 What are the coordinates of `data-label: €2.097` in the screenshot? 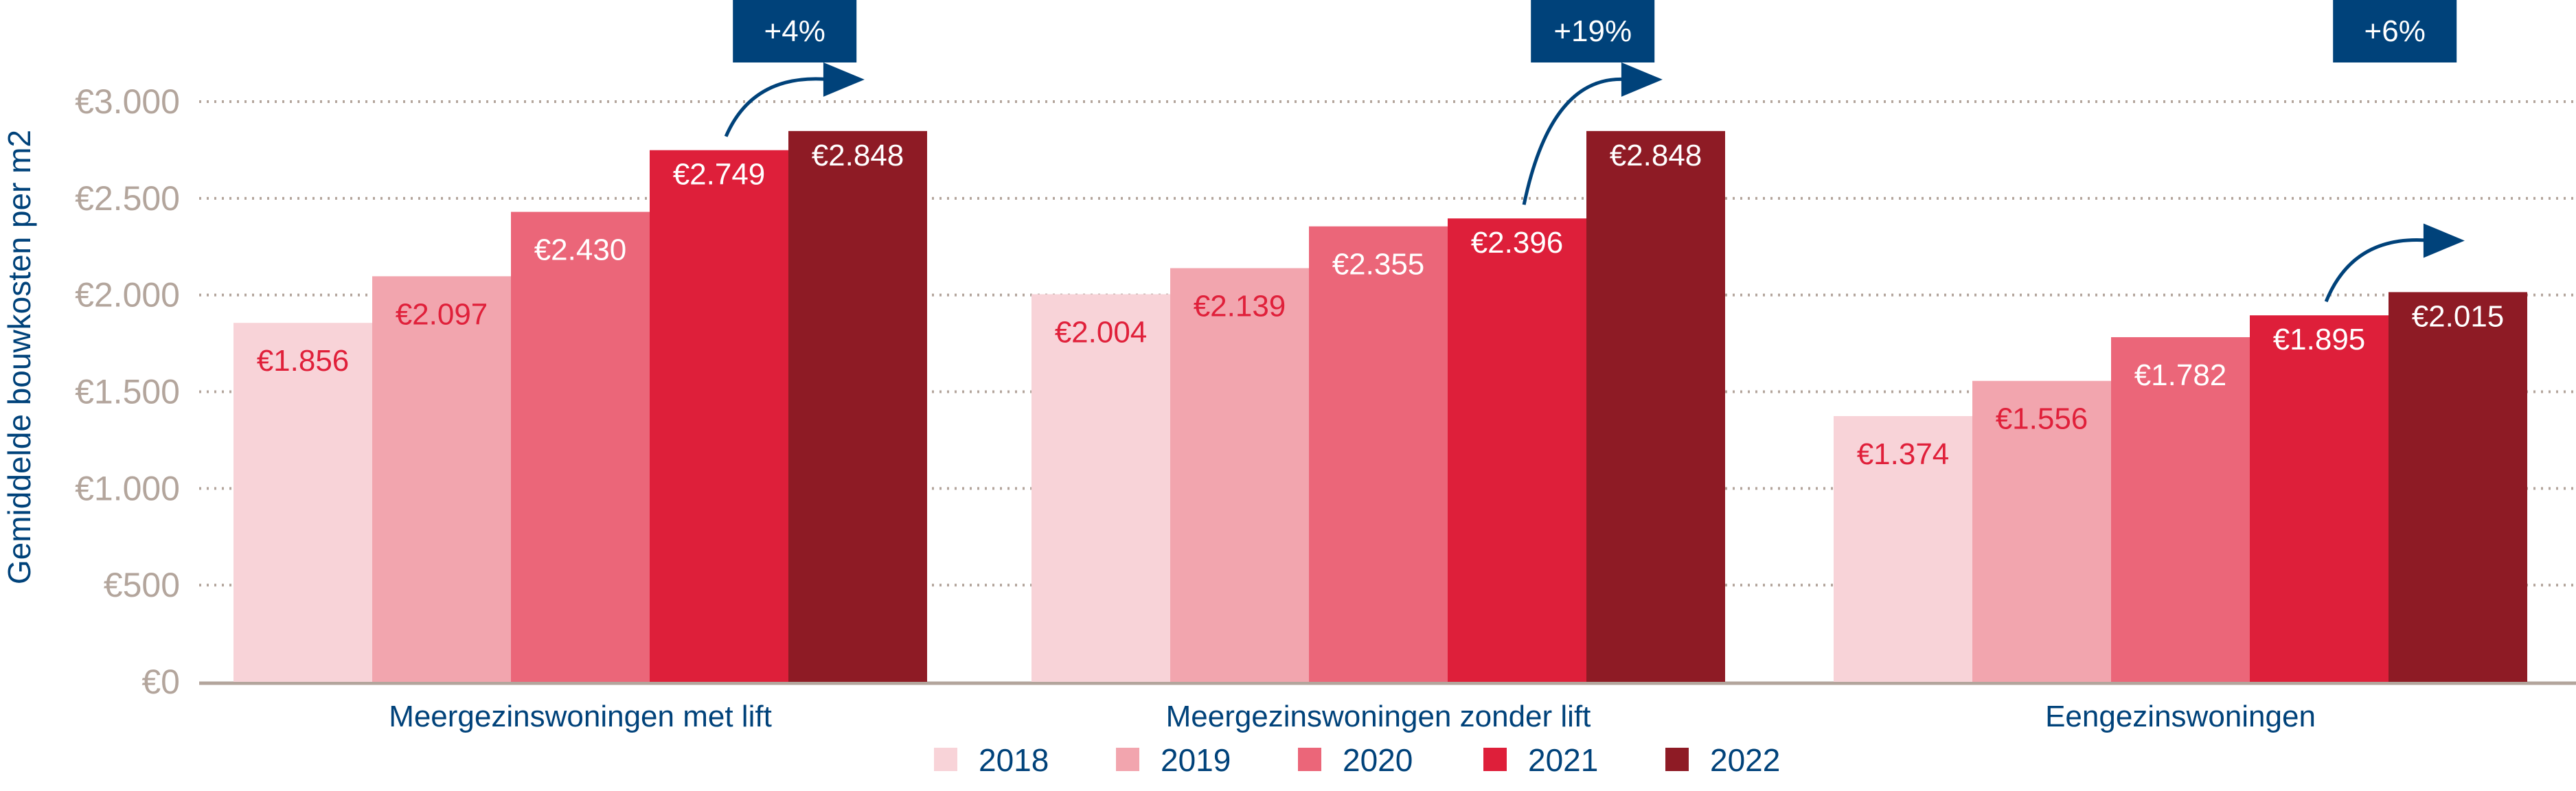 It's located at (442, 314).